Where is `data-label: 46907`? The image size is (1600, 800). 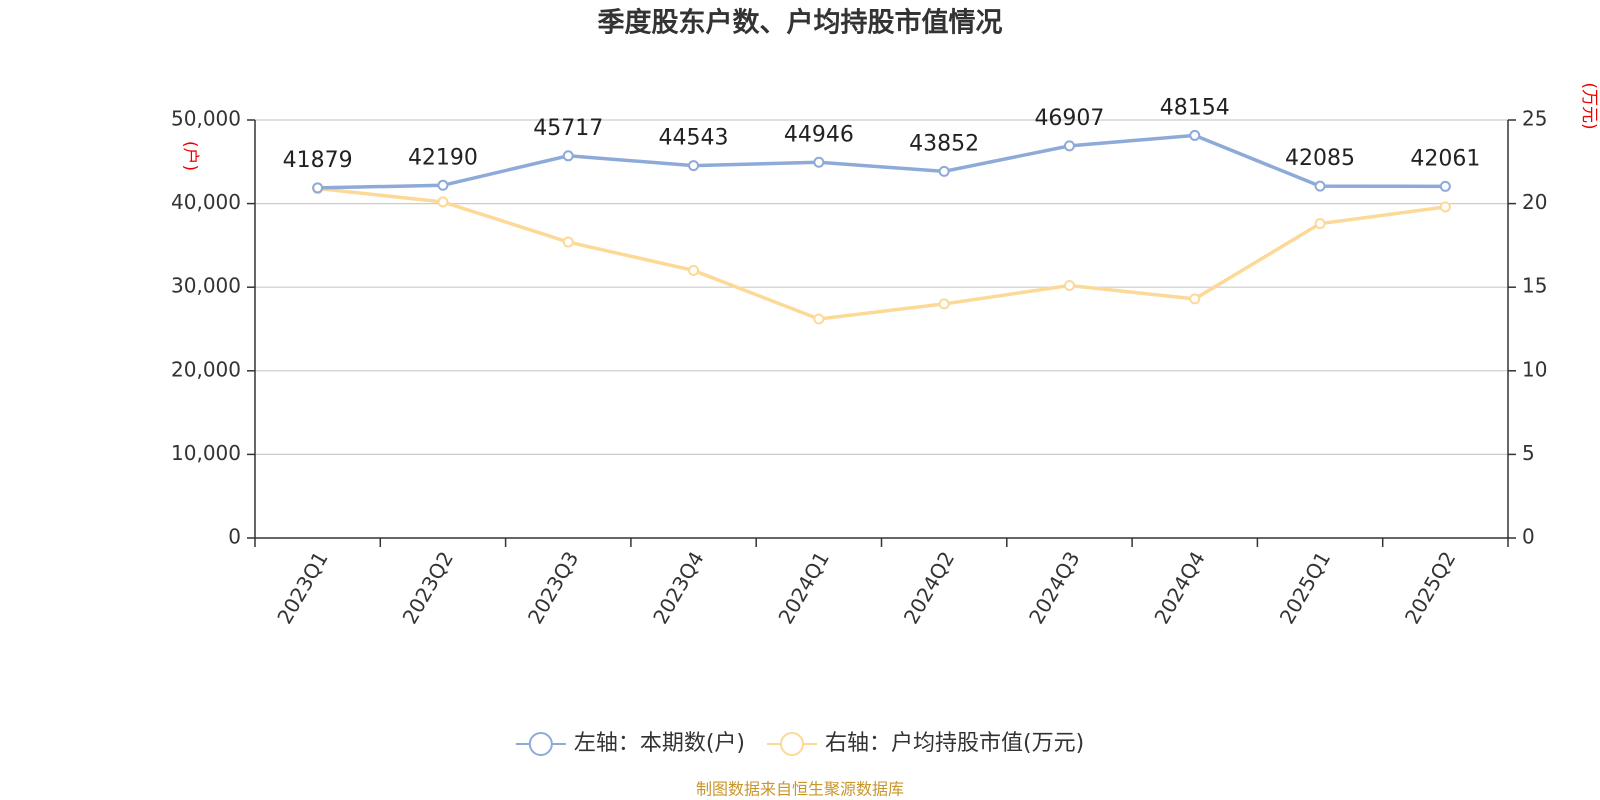
data-label: 46907 is located at coordinates (1069, 118).